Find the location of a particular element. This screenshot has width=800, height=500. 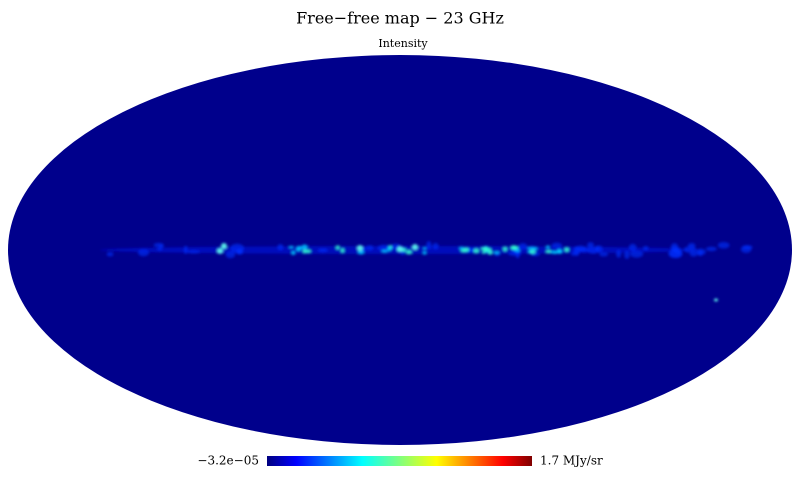

colorbar is located at coordinates (399, 461).